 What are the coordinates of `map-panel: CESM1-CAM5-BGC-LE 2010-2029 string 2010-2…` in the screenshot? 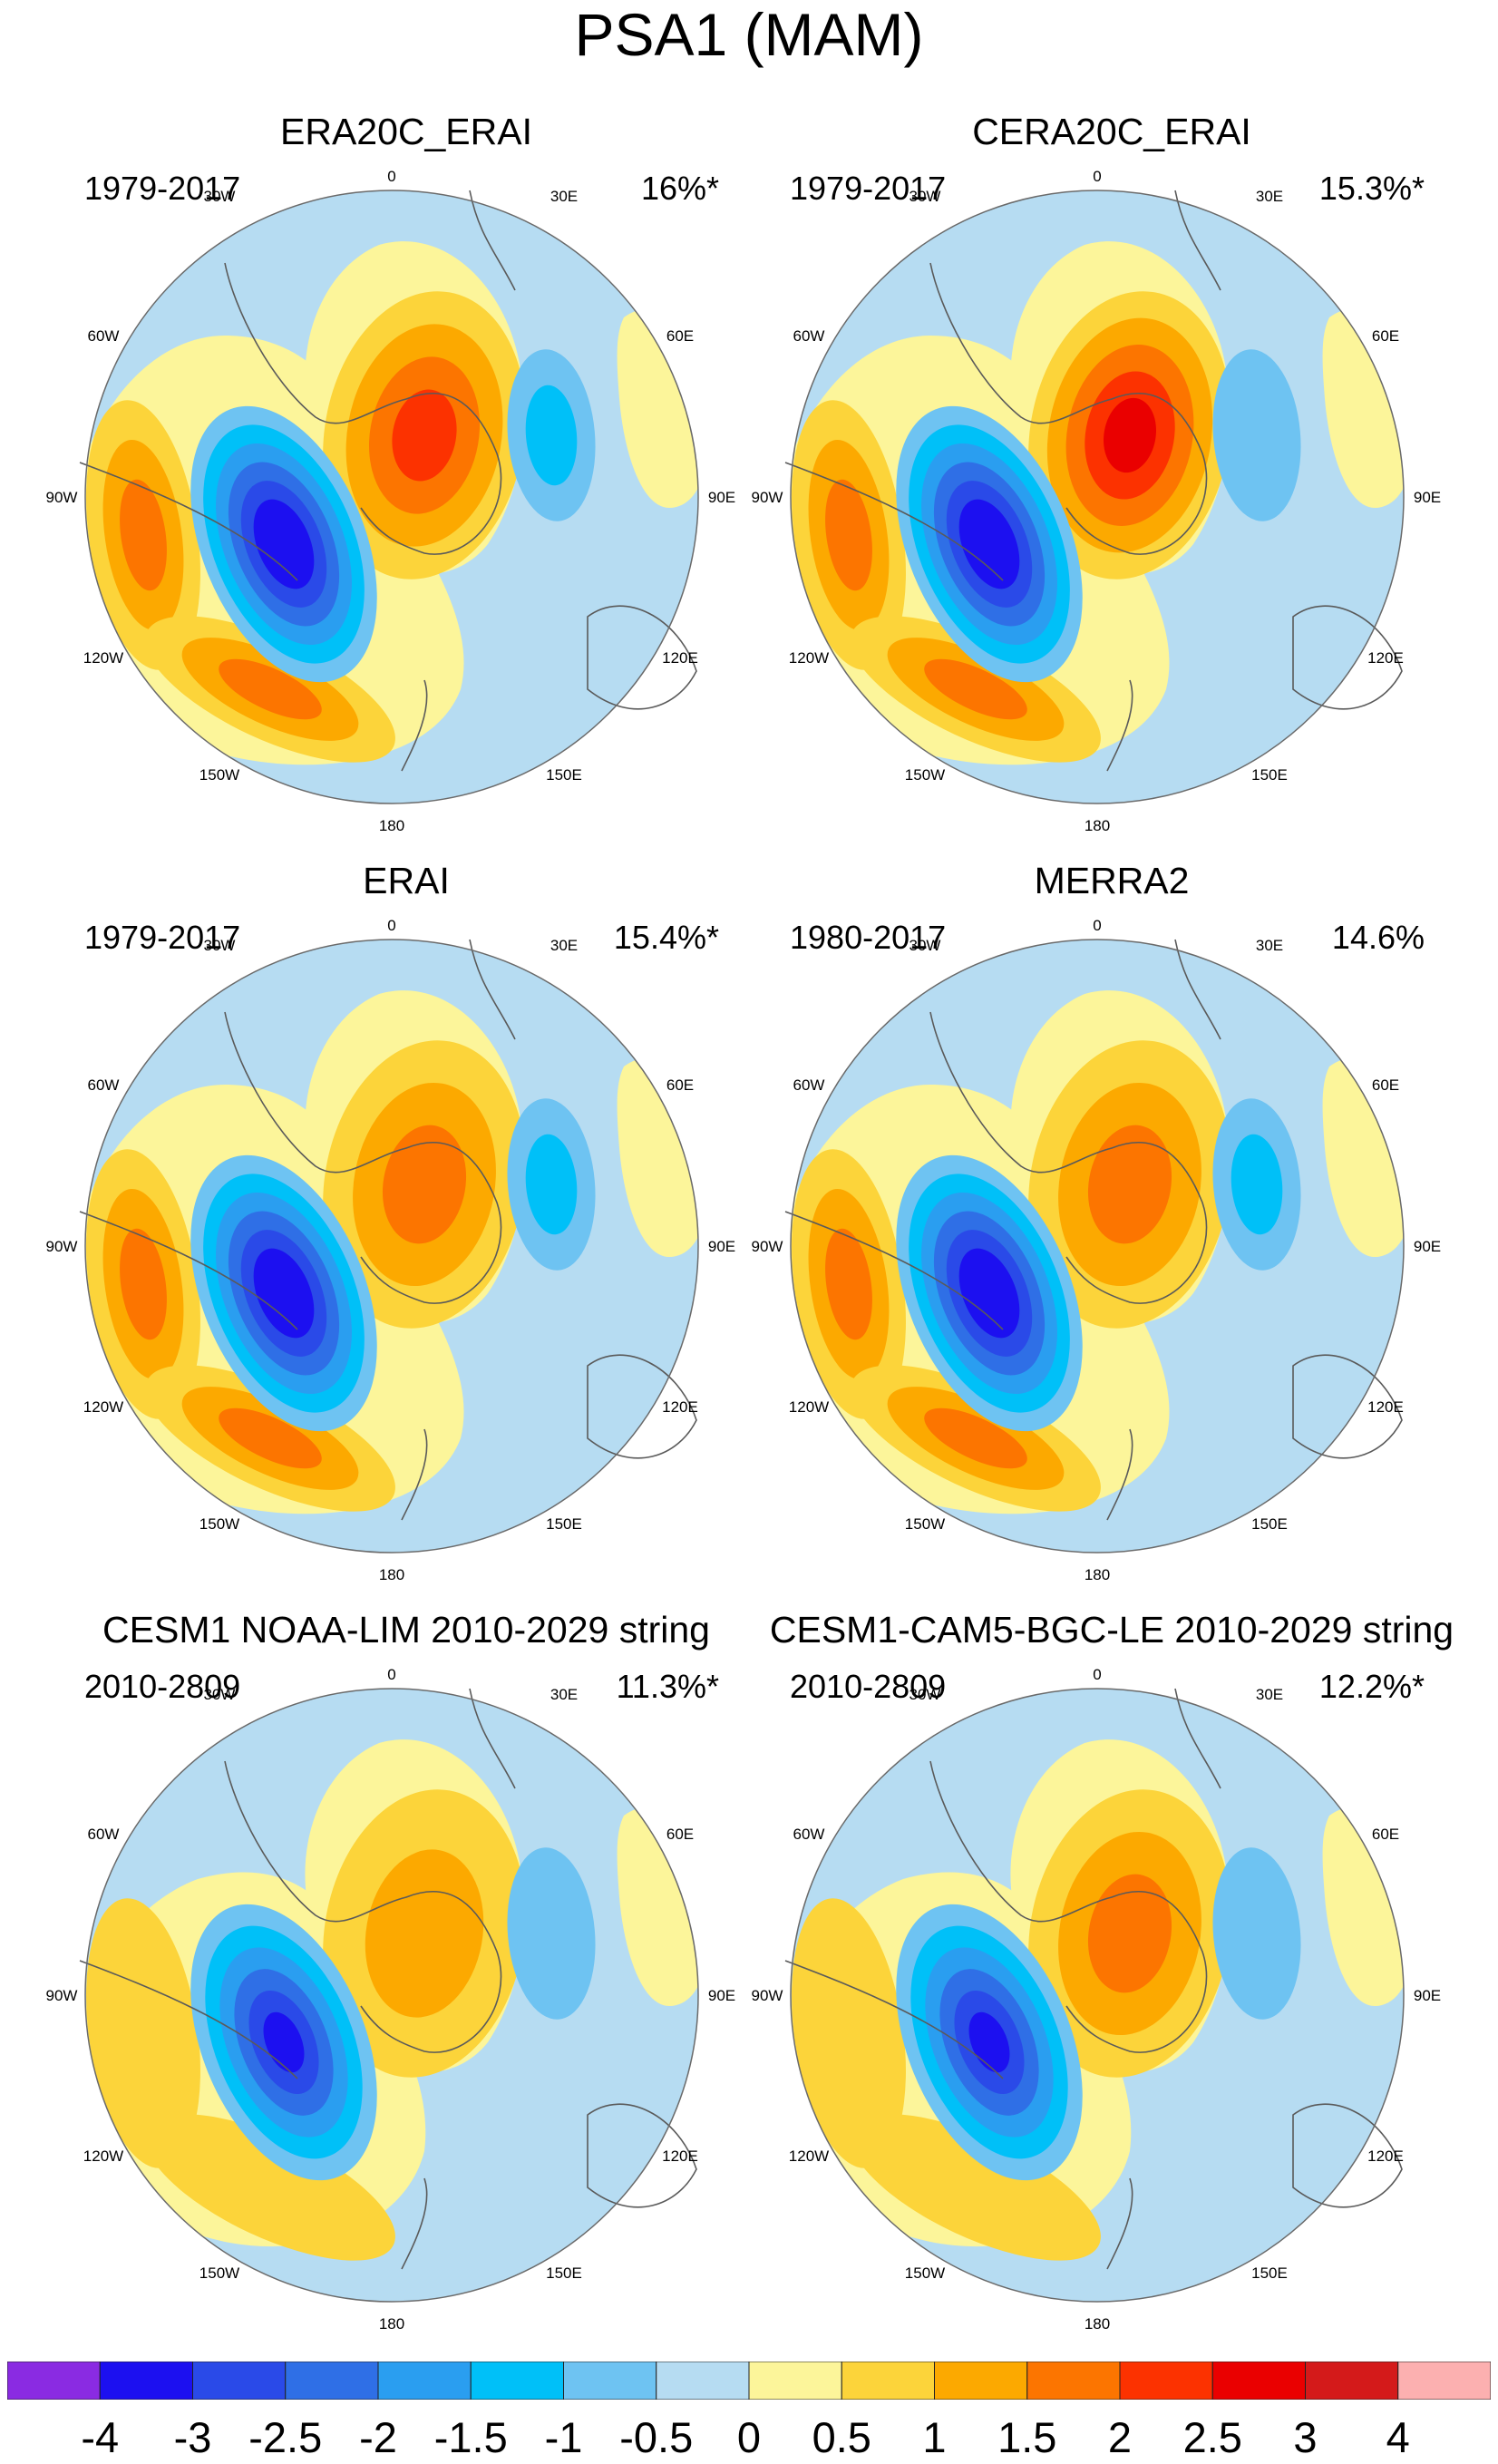 It's located at (1111, 1979).